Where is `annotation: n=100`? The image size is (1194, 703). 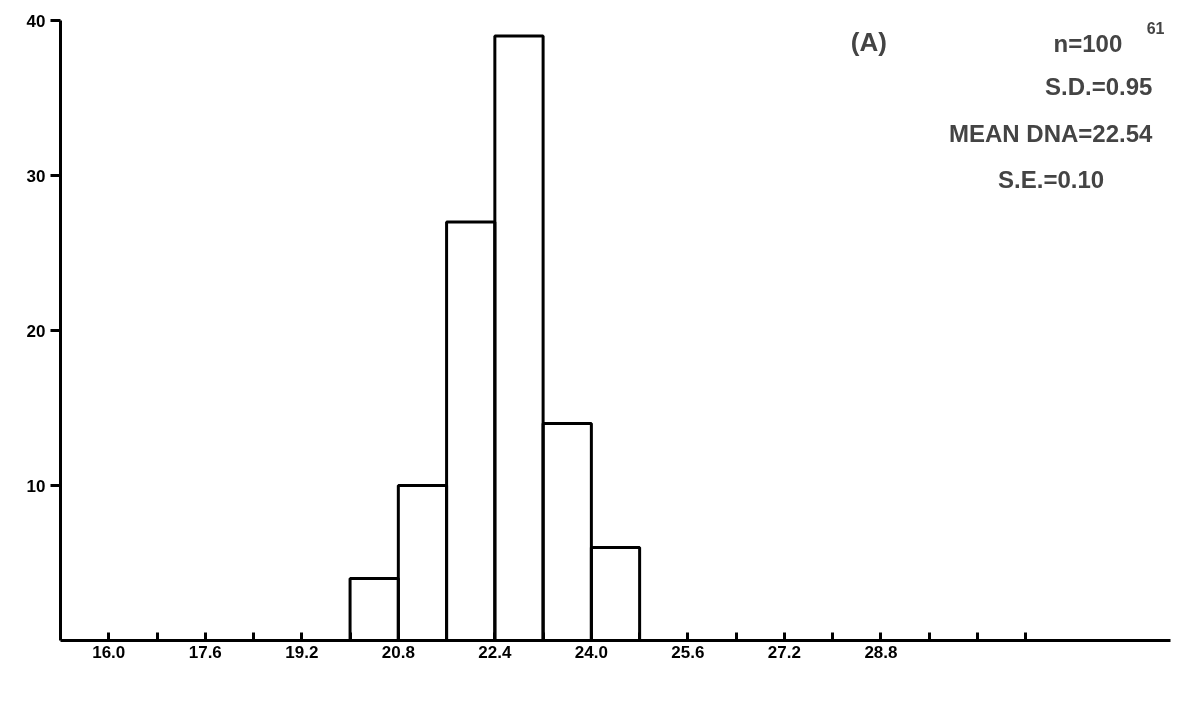 annotation: n=100 is located at coordinates (1088, 43).